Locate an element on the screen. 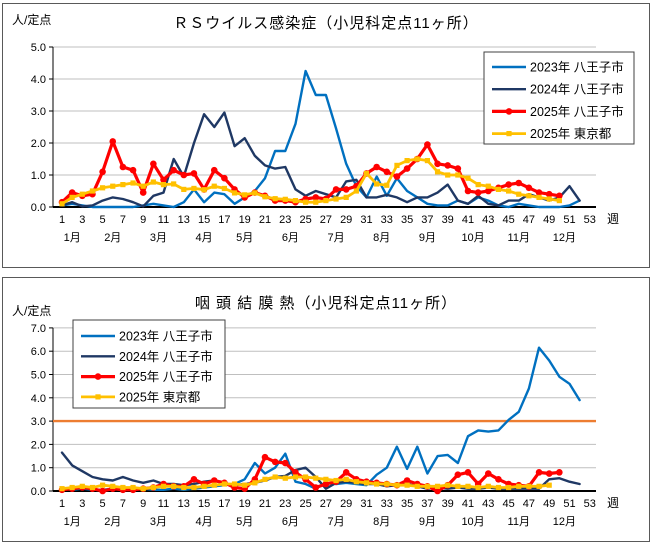 This screenshot has width=654, height=545. rs-virus-chart-title: ＲＳウイルス感染症（小児科定点11ヶ所） is located at coordinates (326, 23).